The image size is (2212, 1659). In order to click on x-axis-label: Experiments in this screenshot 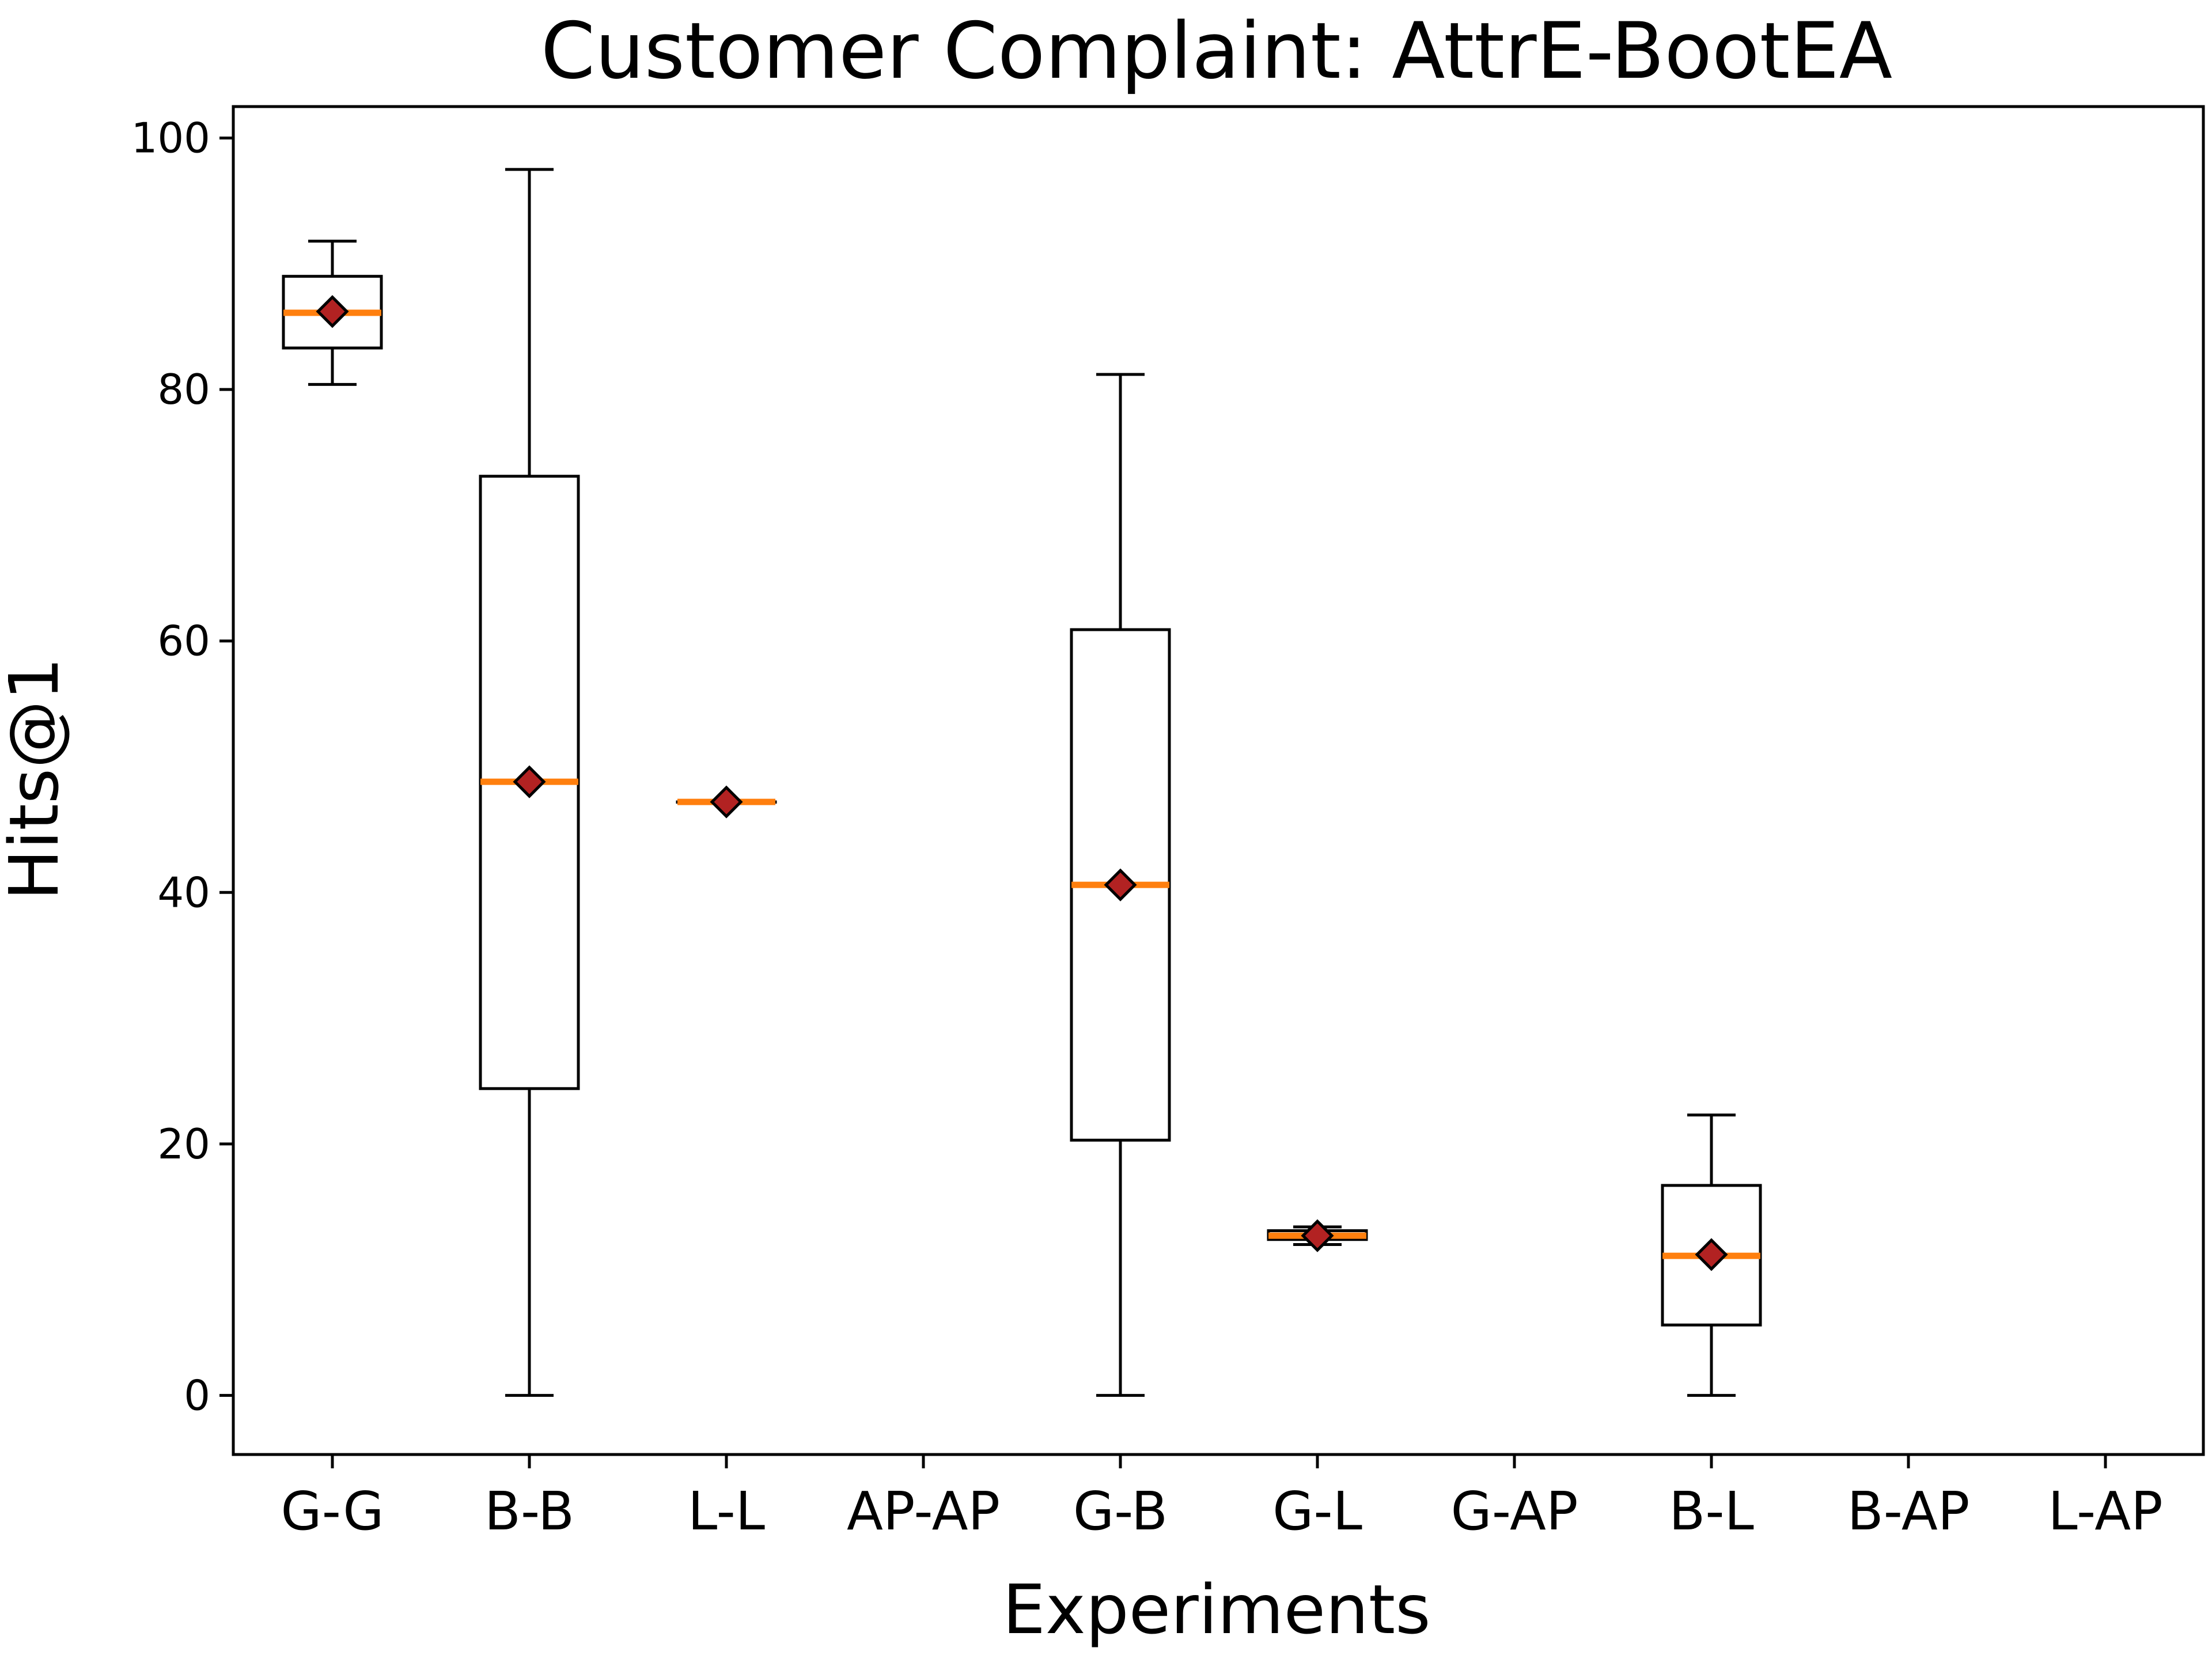, I will do `click(1216, 1609)`.